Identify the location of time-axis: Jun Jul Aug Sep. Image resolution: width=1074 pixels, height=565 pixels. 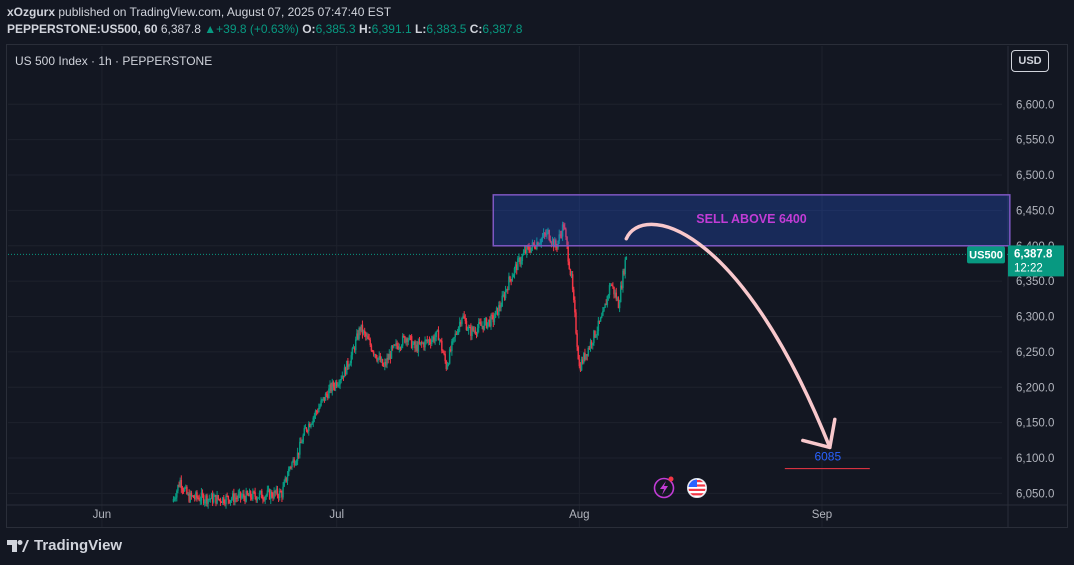
(463, 515).